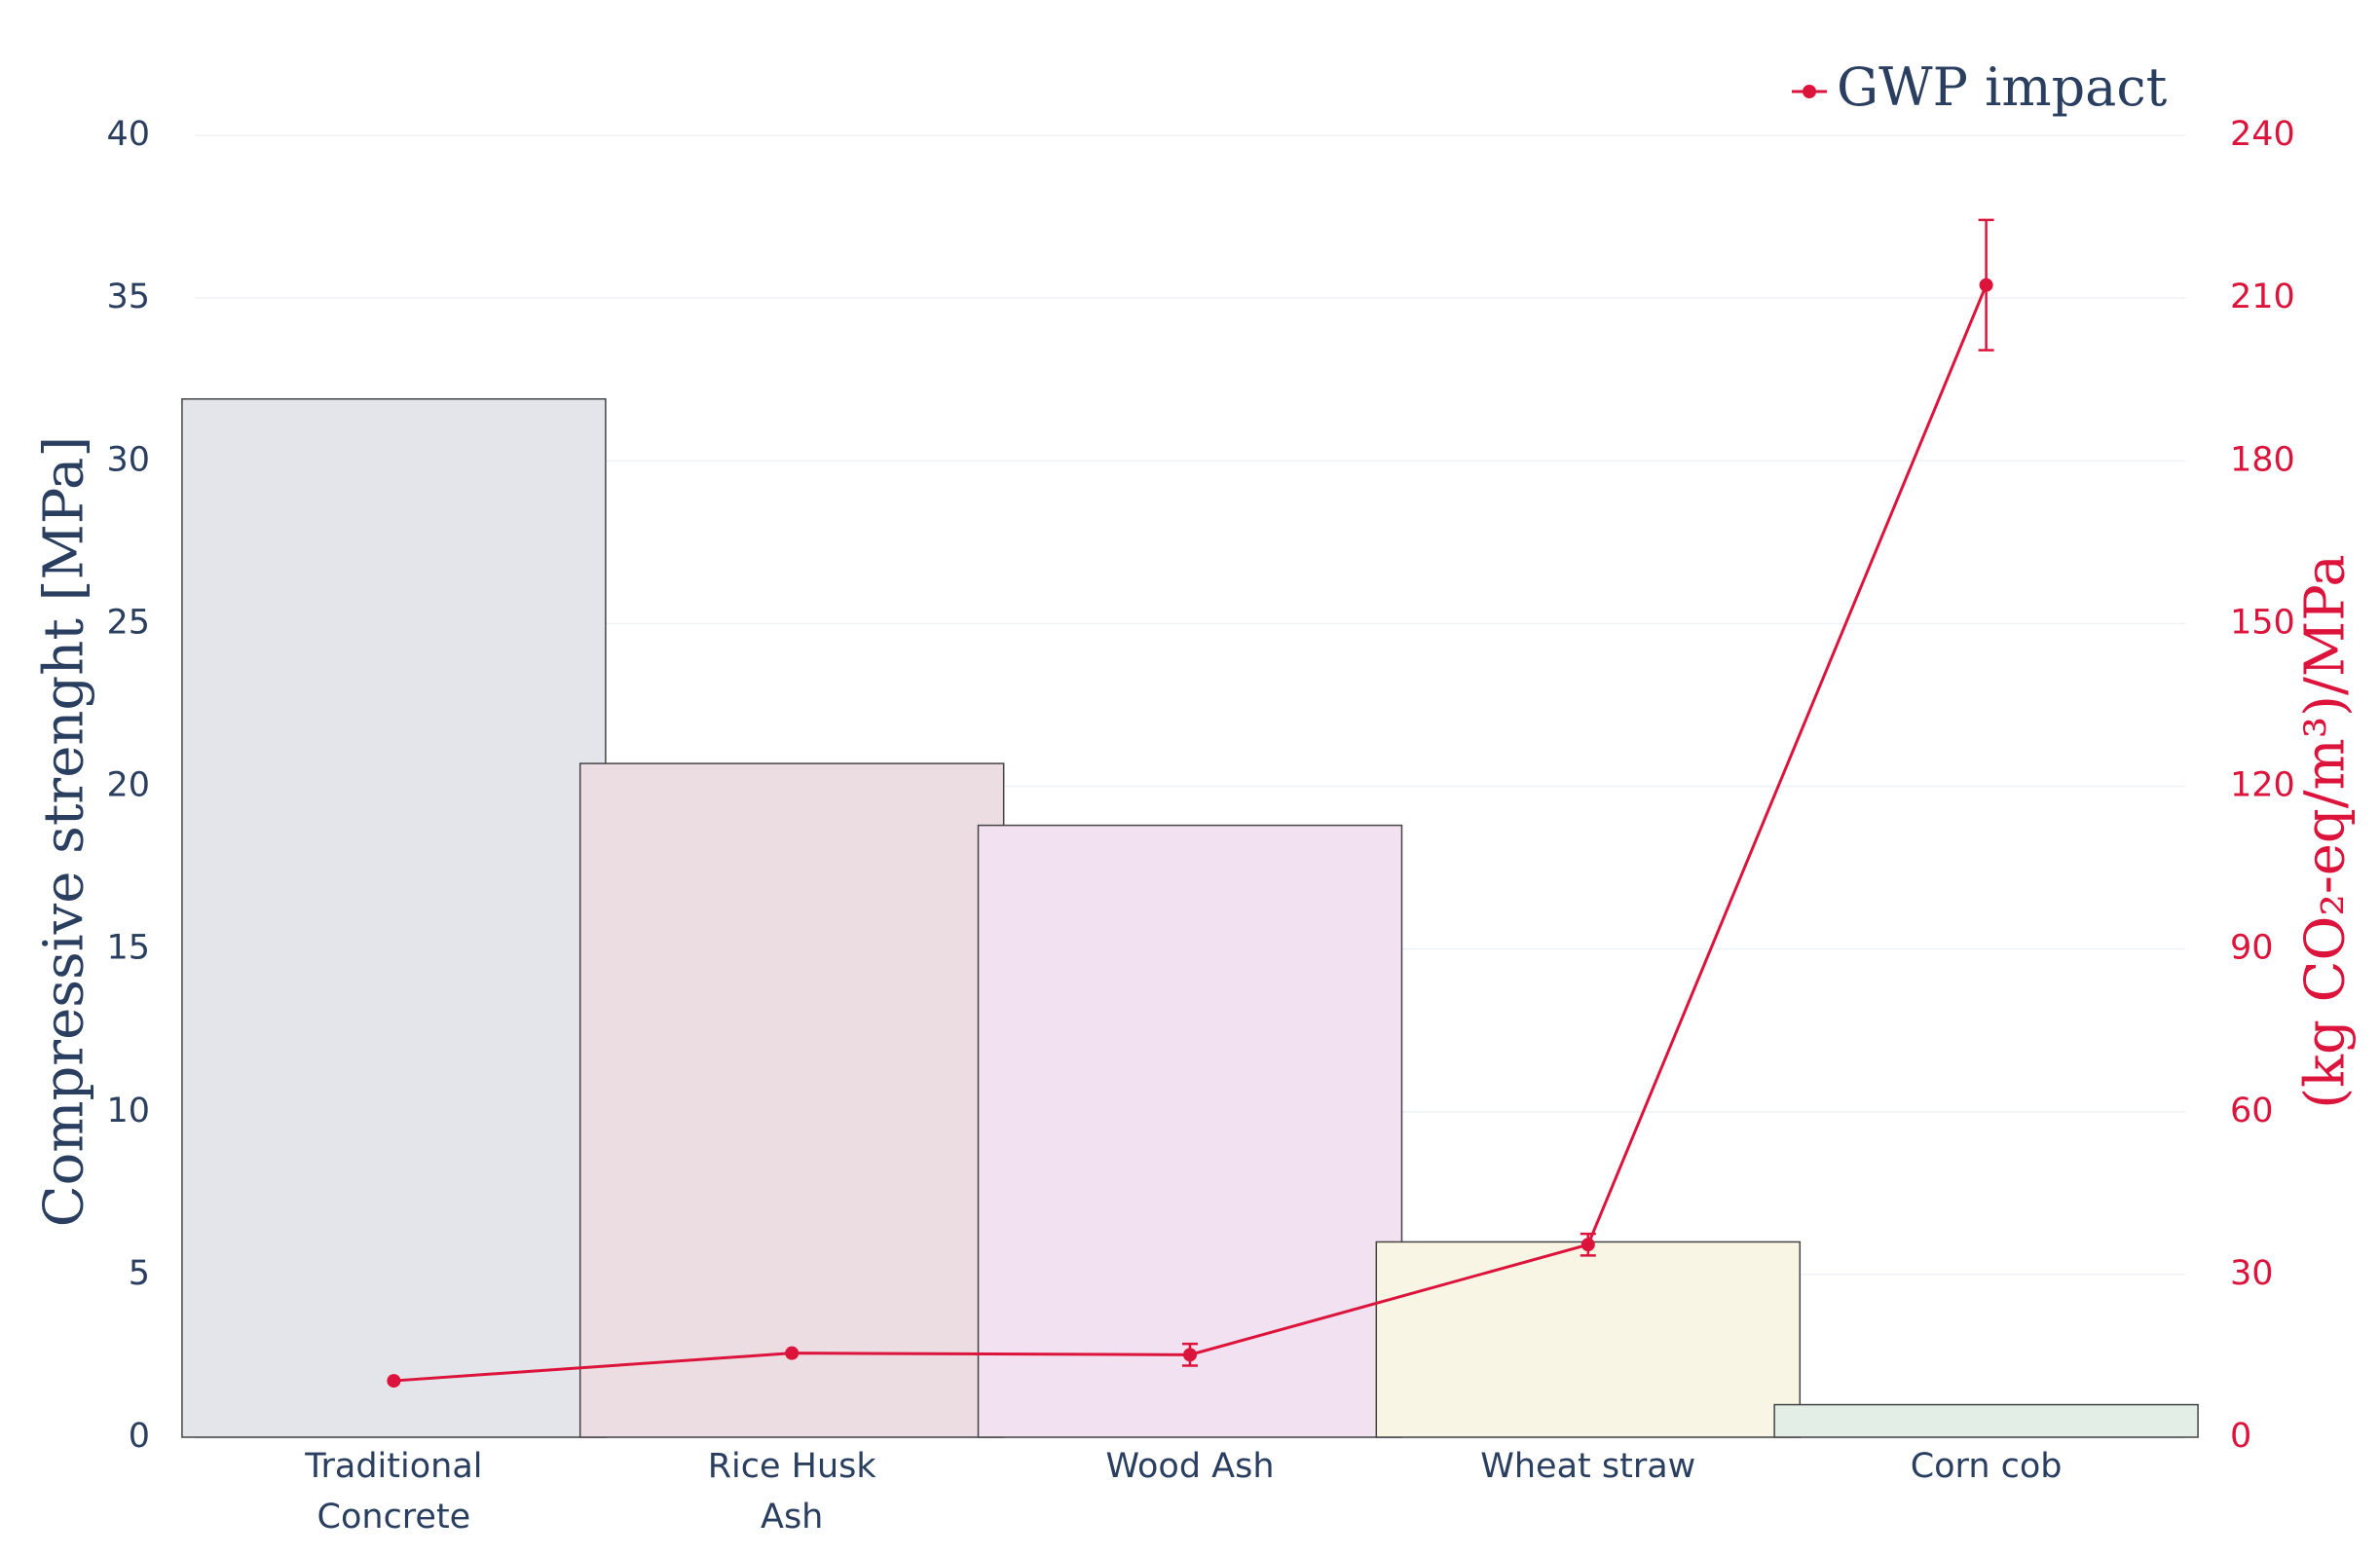 The height and width of the screenshot is (1556, 2380). I want to click on y-tick-label: 0, so click(139, 1436).